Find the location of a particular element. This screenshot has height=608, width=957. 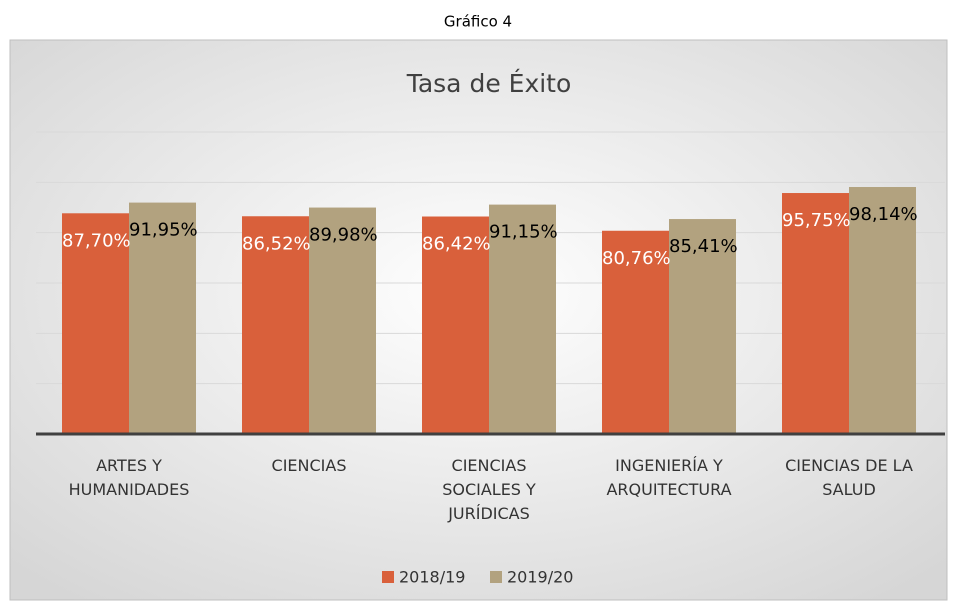

caption: Gráfico 4 is located at coordinates (478, 22).